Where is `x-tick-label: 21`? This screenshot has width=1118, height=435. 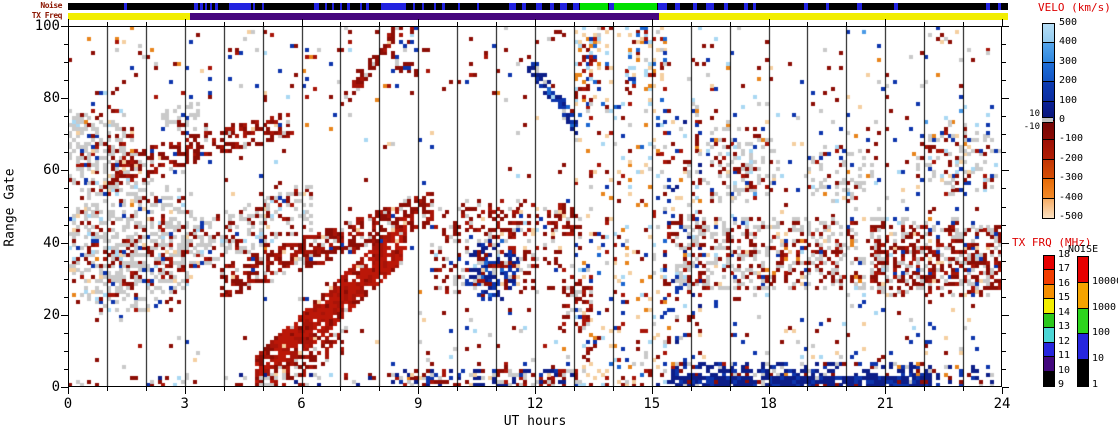 x-tick-label: 21 is located at coordinates (885, 404).